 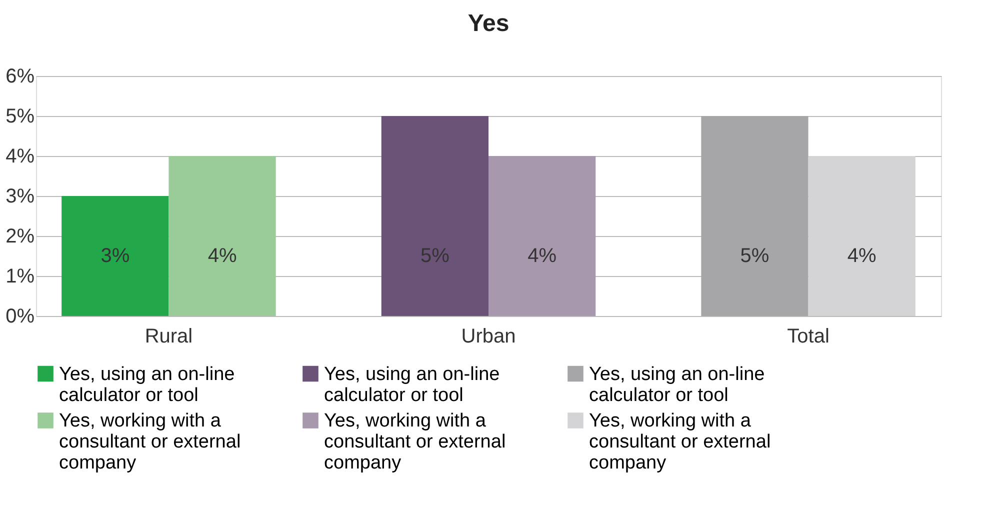 What do you see at coordinates (20, 117) in the screenshot?
I see `y-tick-label: 5%` at bounding box center [20, 117].